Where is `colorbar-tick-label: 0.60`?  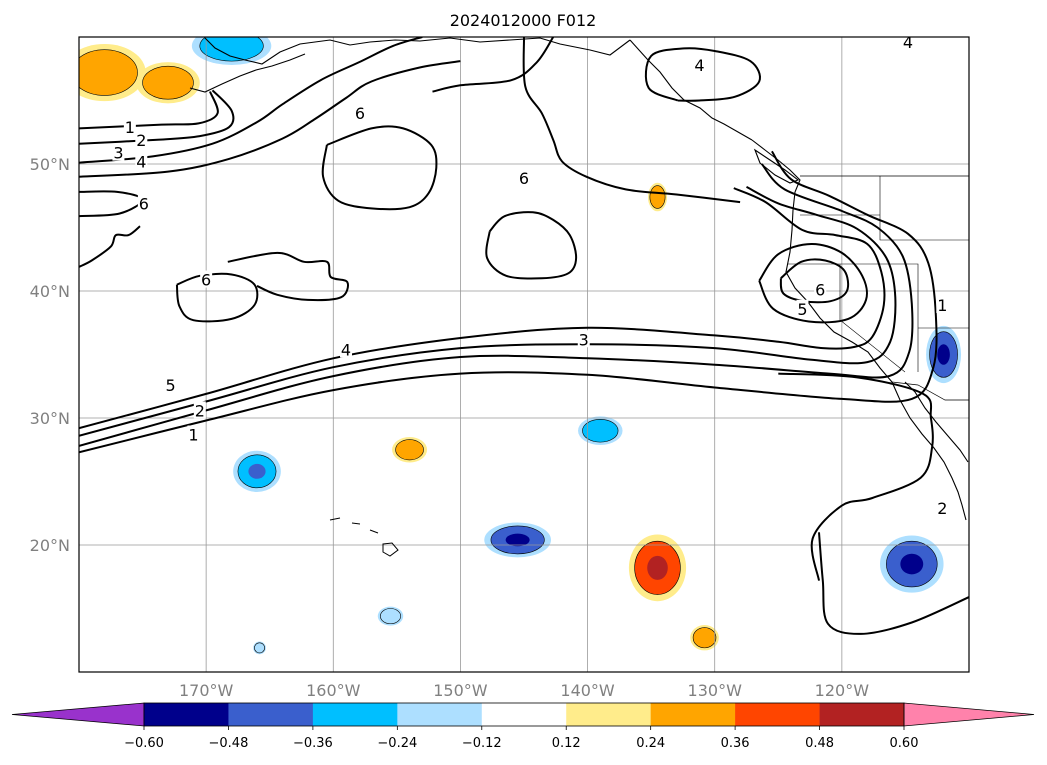
colorbar-tick-label: 0.60 is located at coordinates (904, 743).